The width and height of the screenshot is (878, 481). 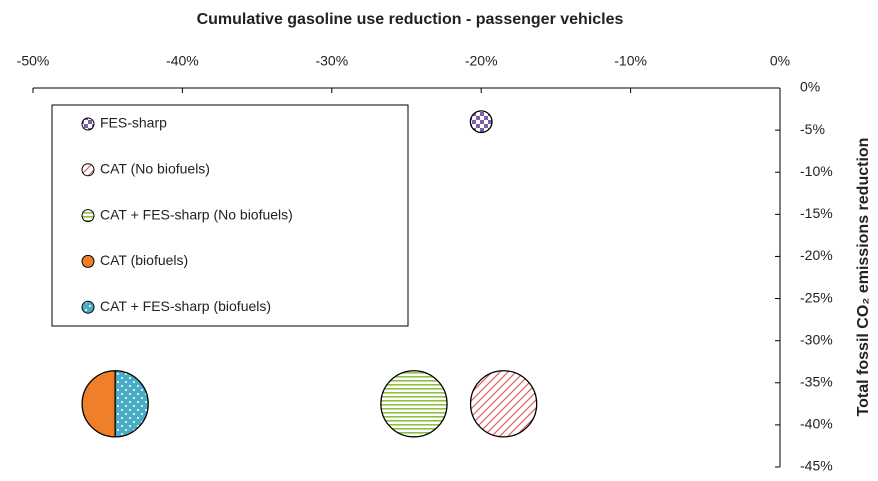 I want to click on x-tick-label: 0%, so click(x=780, y=61).